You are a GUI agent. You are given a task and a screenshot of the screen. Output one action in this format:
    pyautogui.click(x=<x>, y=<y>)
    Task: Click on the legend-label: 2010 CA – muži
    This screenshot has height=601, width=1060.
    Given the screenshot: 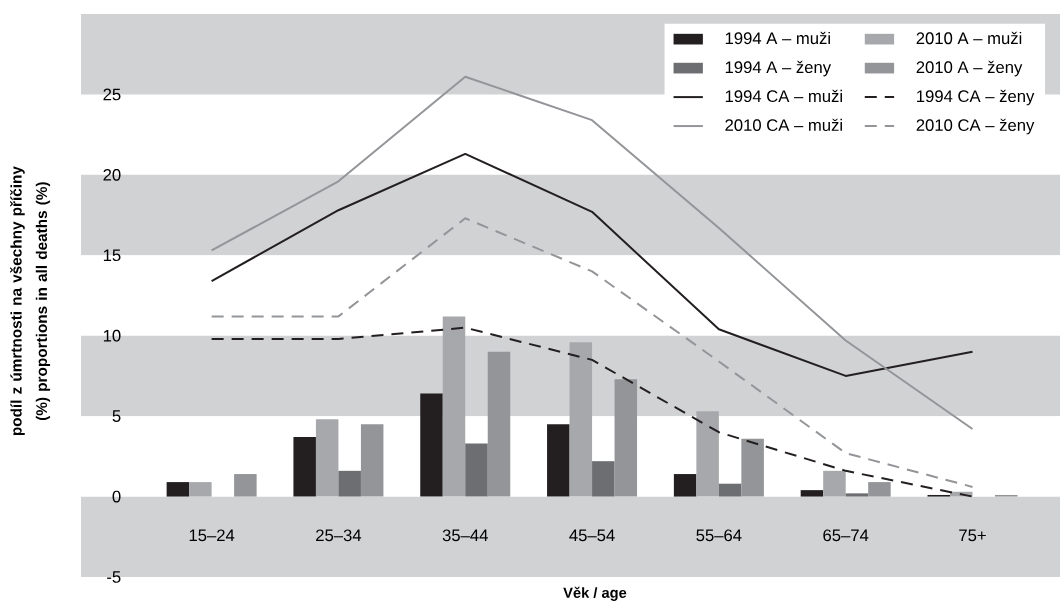 What is the action you would take?
    pyautogui.click(x=783, y=125)
    